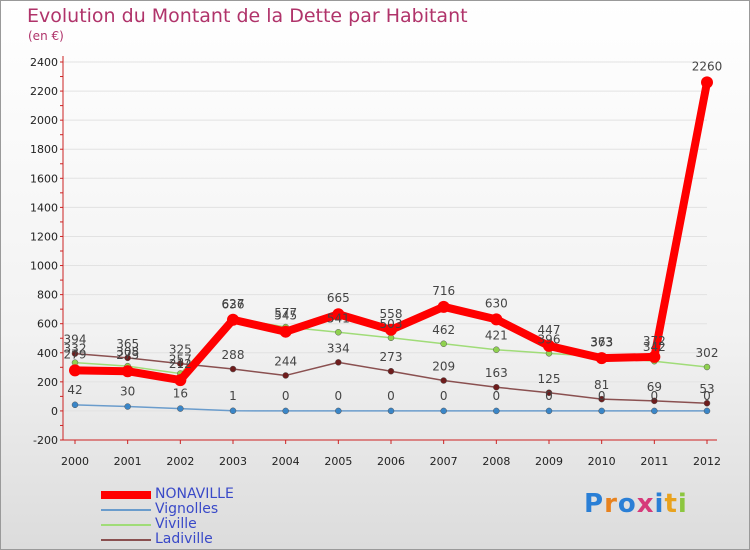  What do you see at coordinates (233, 355) in the screenshot?
I see `data-label-ladiville: 288` at bounding box center [233, 355].